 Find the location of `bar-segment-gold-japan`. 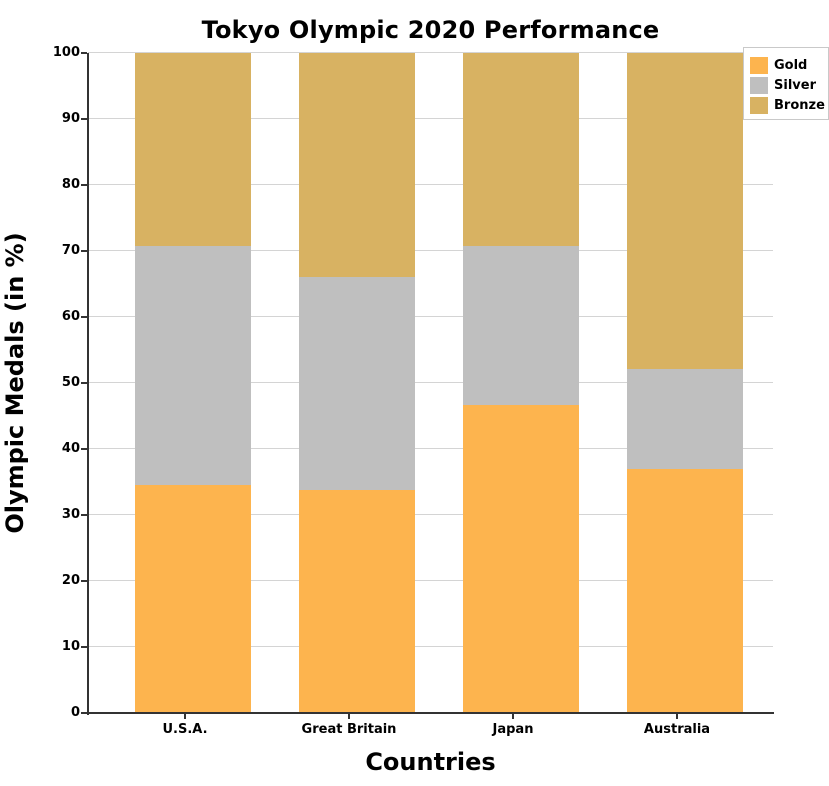

bar-segment-gold-japan is located at coordinates (521, 559).